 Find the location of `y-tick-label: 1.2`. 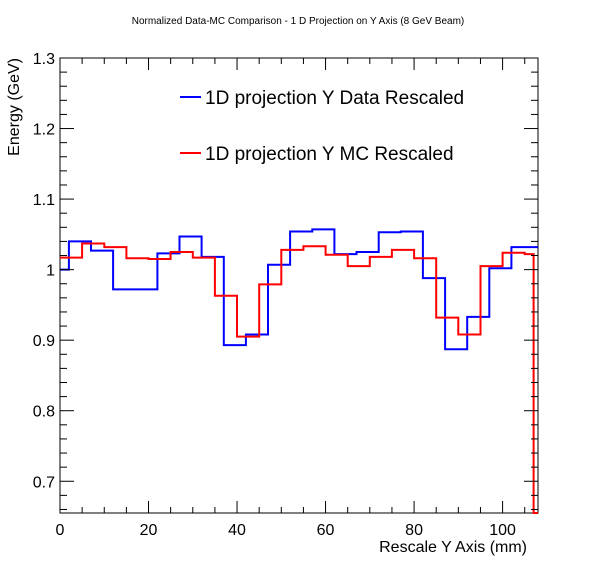

y-tick-label: 1.2 is located at coordinates (44, 130).